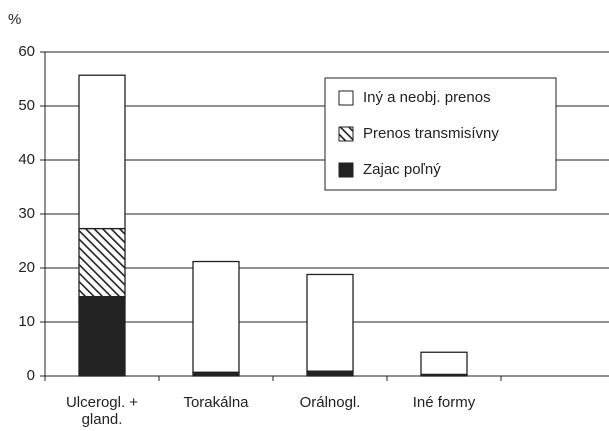 Image resolution: width=609 pixels, height=431 pixels. Describe the element at coordinates (26, 159) in the screenshot. I see `y-tick-label: 40` at that location.